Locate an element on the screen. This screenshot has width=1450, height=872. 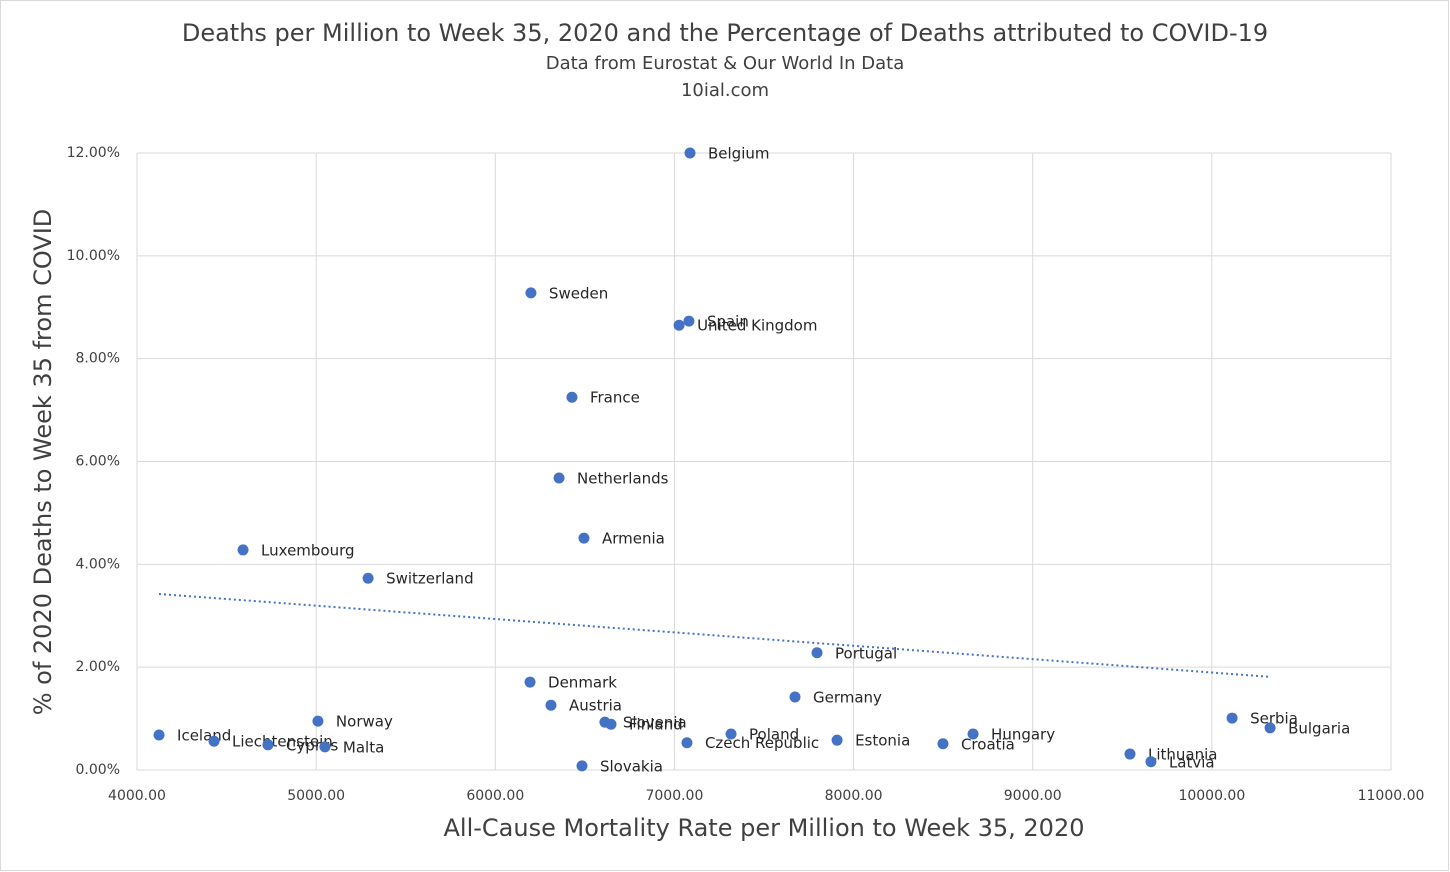
point-label: Slovenia is located at coordinates (655, 723).